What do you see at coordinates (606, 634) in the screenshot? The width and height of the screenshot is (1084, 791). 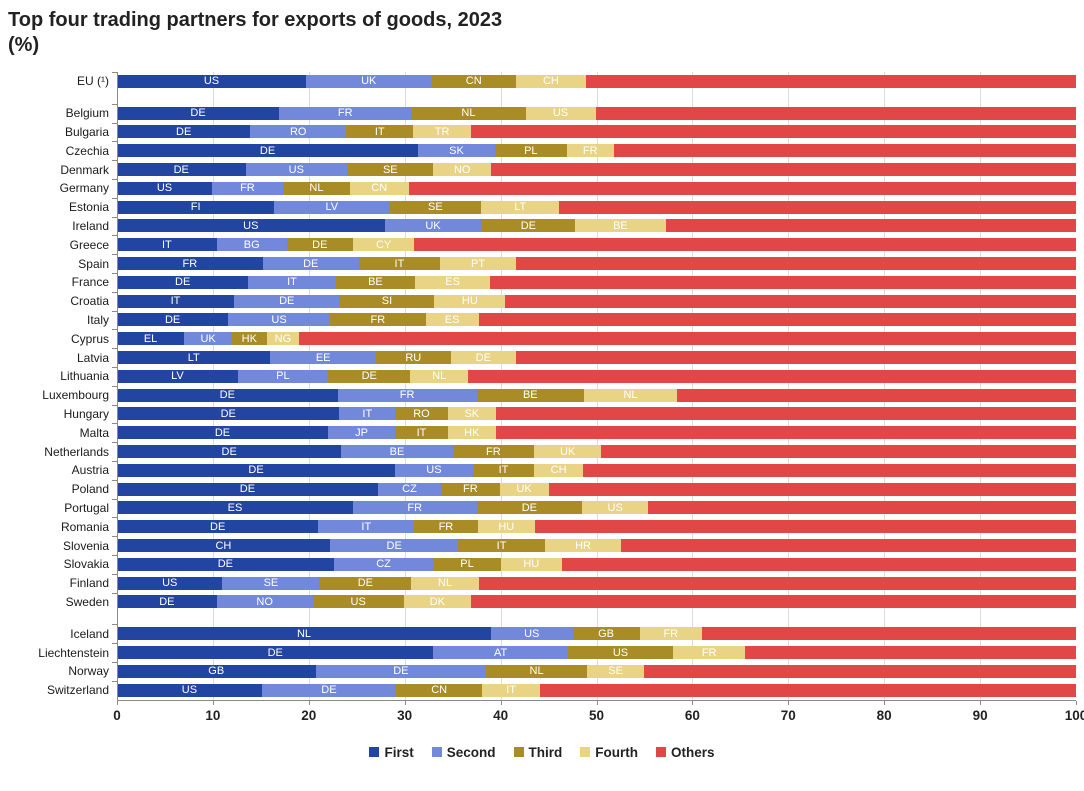 I see `bar-segment-third: GB` at bounding box center [606, 634].